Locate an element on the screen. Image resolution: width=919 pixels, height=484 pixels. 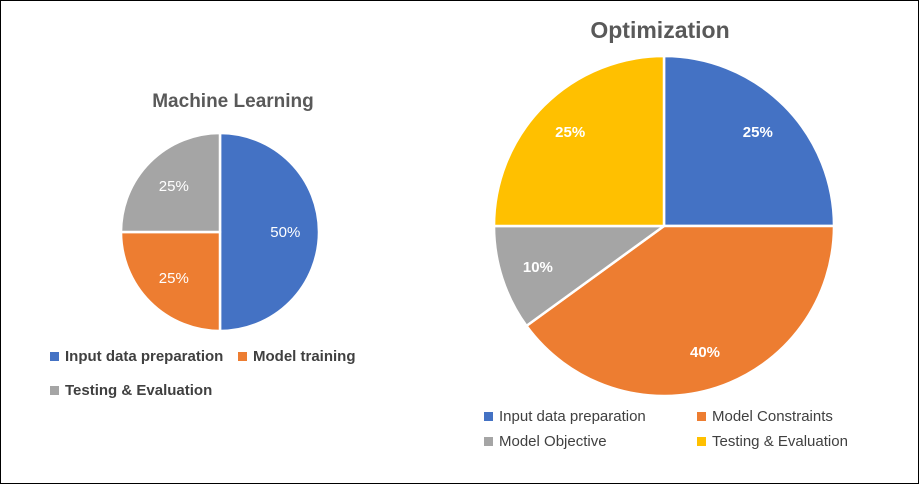
optimization-chart-title: Optimization is located at coordinates (659, 30).